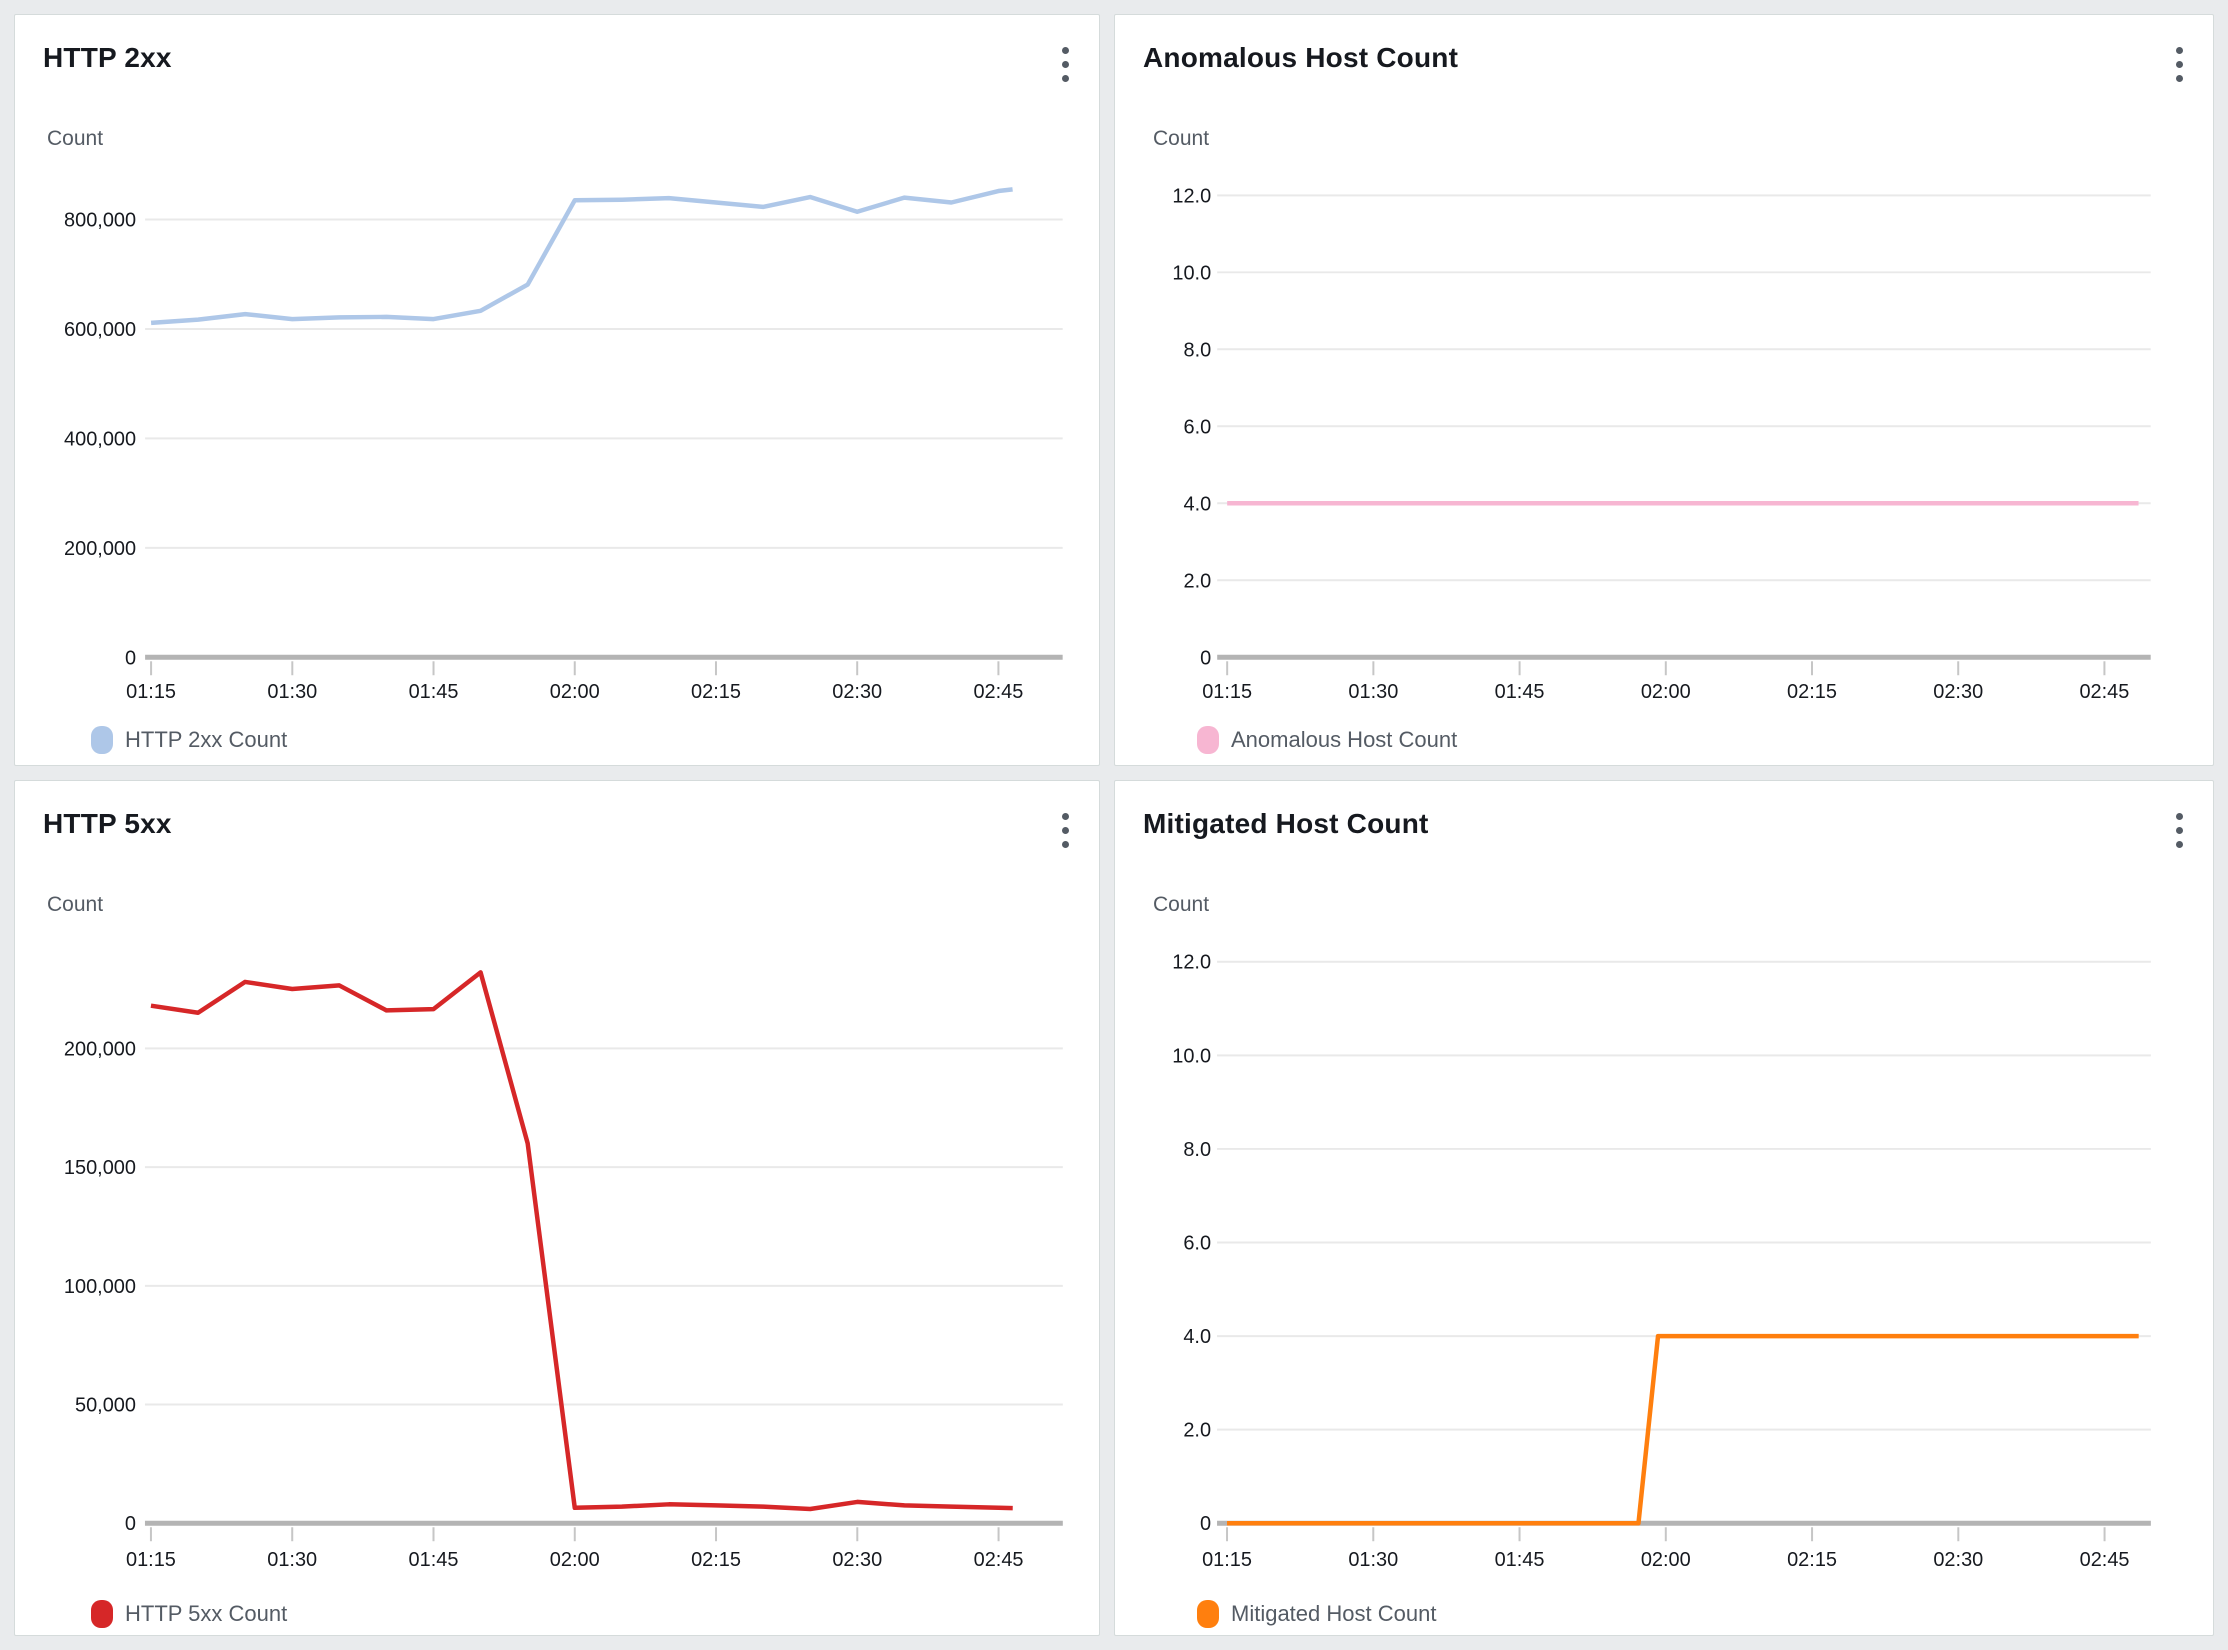  What do you see at coordinates (1344, 739) in the screenshot?
I see `legend-label: Anomalous Host Count` at bounding box center [1344, 739].